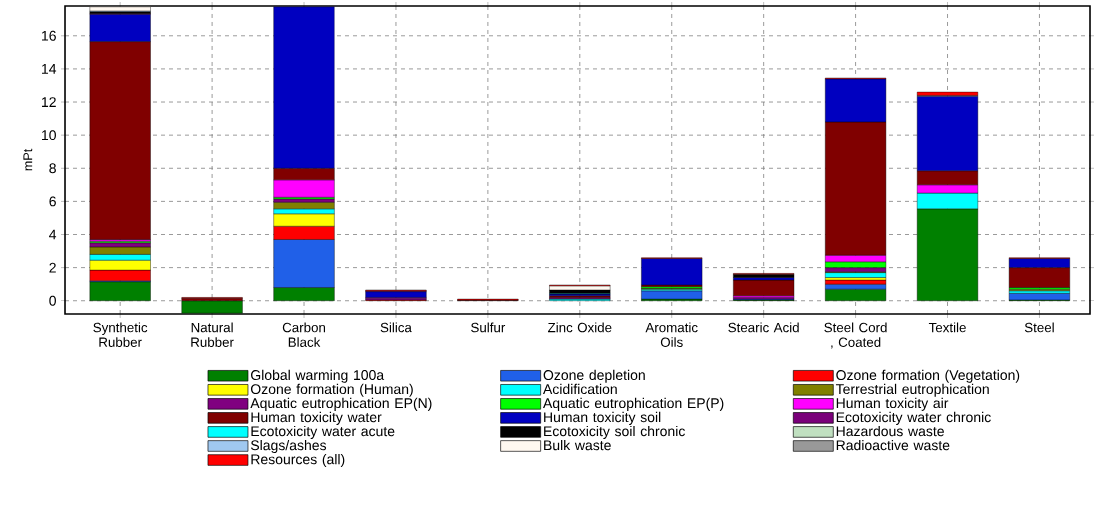 The height and width of the screenshot is (505, 1094). What do you see at coordinates (53, 234) in the screenshot?
I see `y-tick-label: 4` at bounding box center [53, 234].